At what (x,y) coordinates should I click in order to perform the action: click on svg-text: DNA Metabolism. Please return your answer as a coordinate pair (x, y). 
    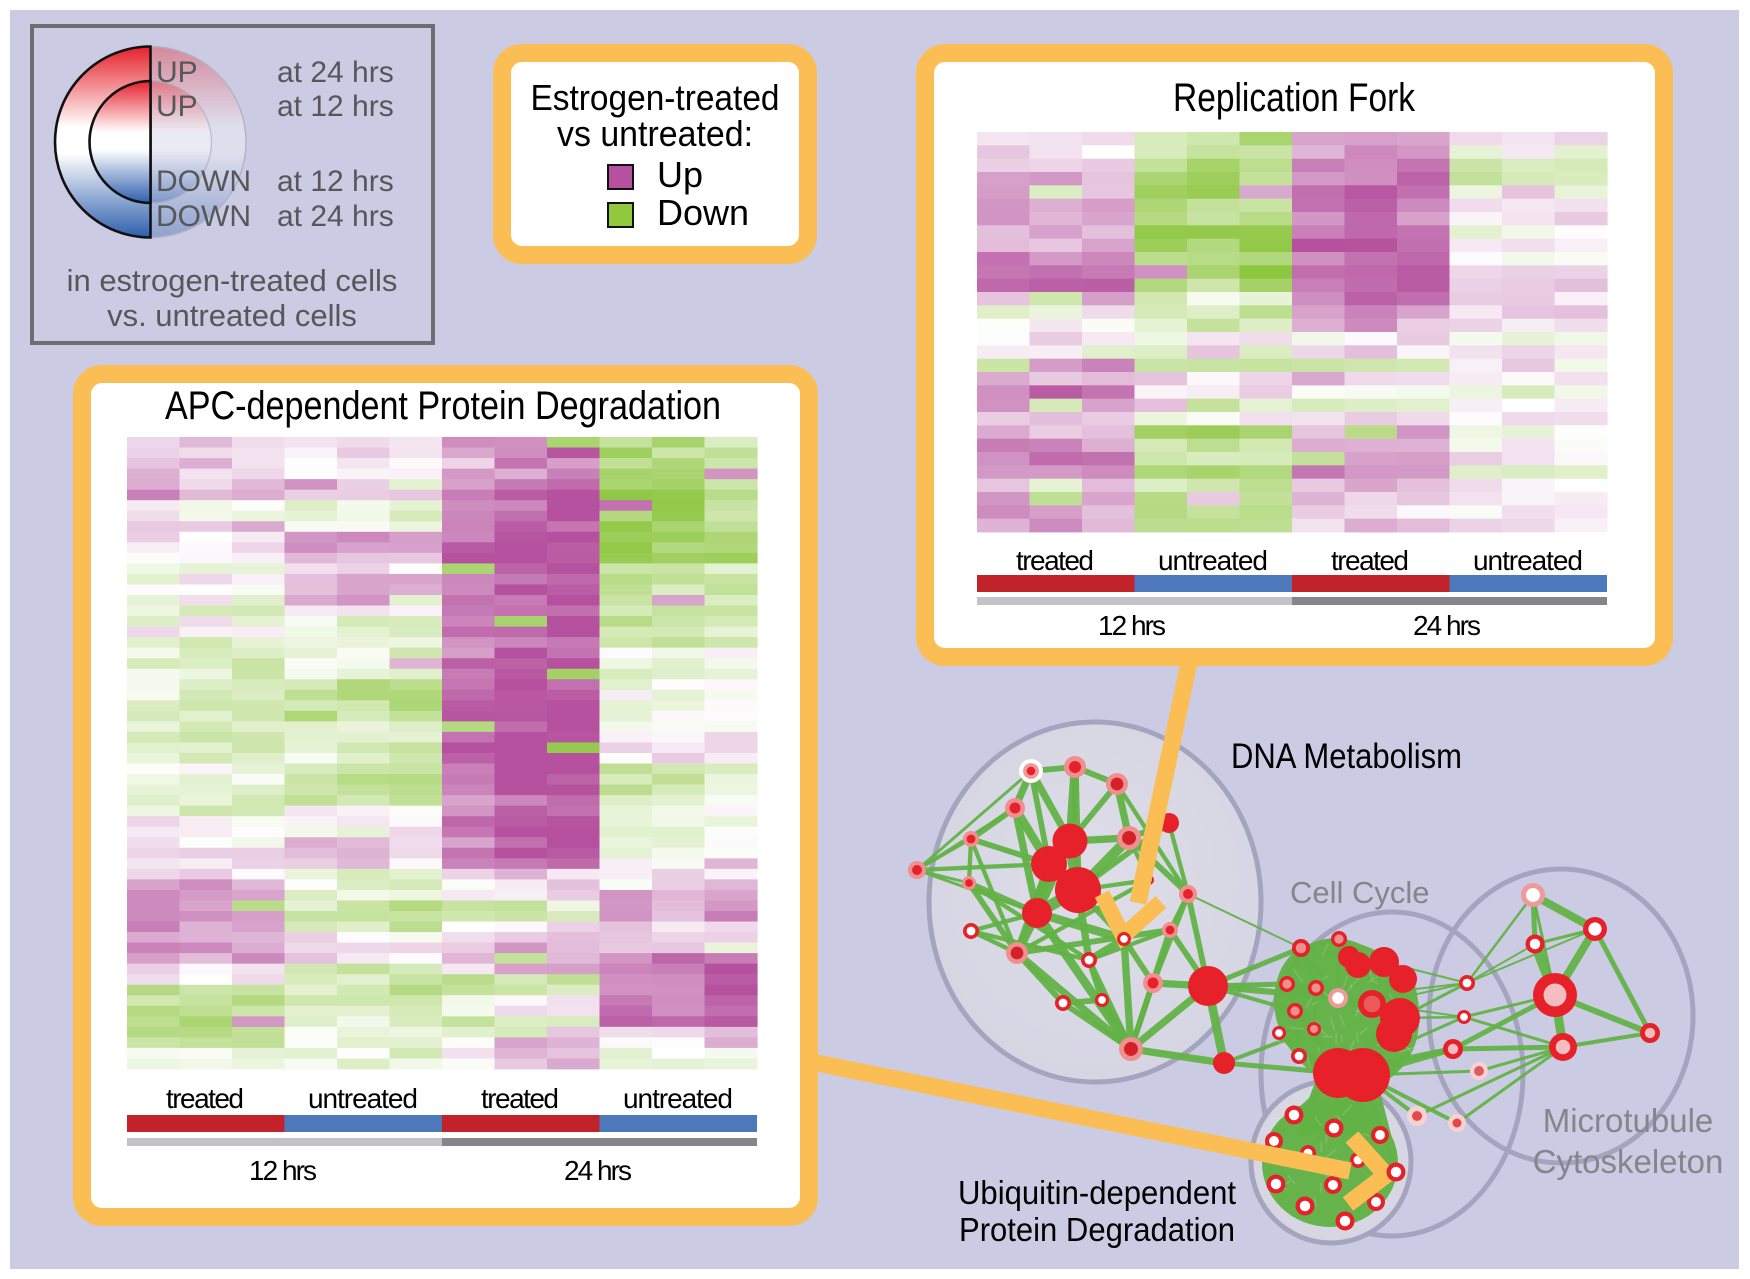
    Looking at the image, I should click on (1346, 756).